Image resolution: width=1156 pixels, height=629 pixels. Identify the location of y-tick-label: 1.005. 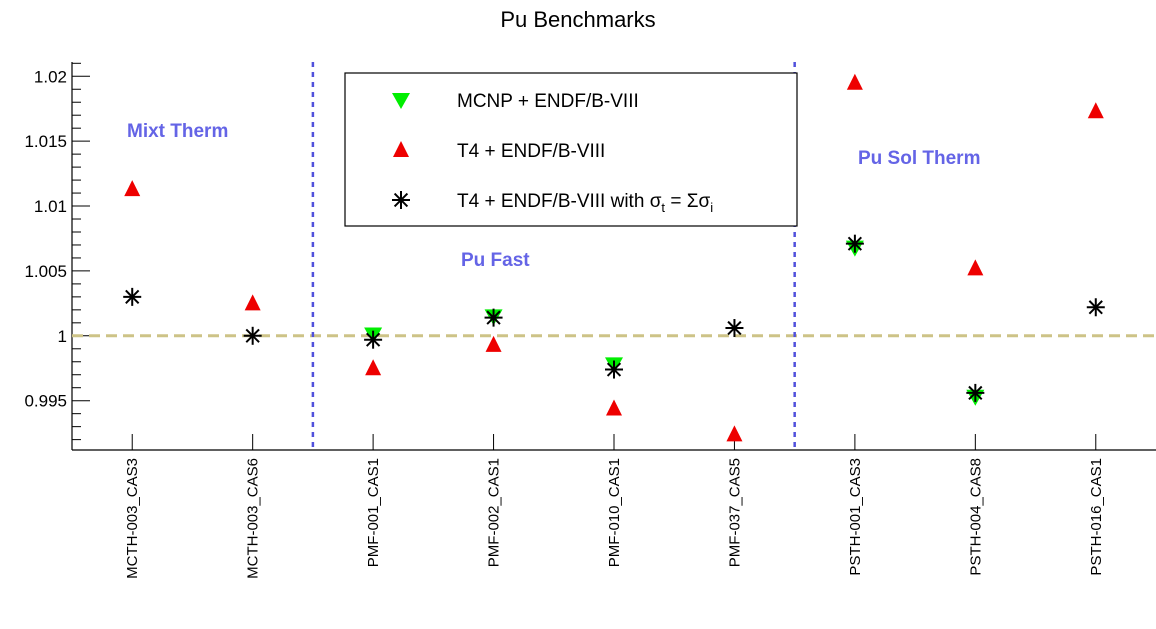
(45, 271).